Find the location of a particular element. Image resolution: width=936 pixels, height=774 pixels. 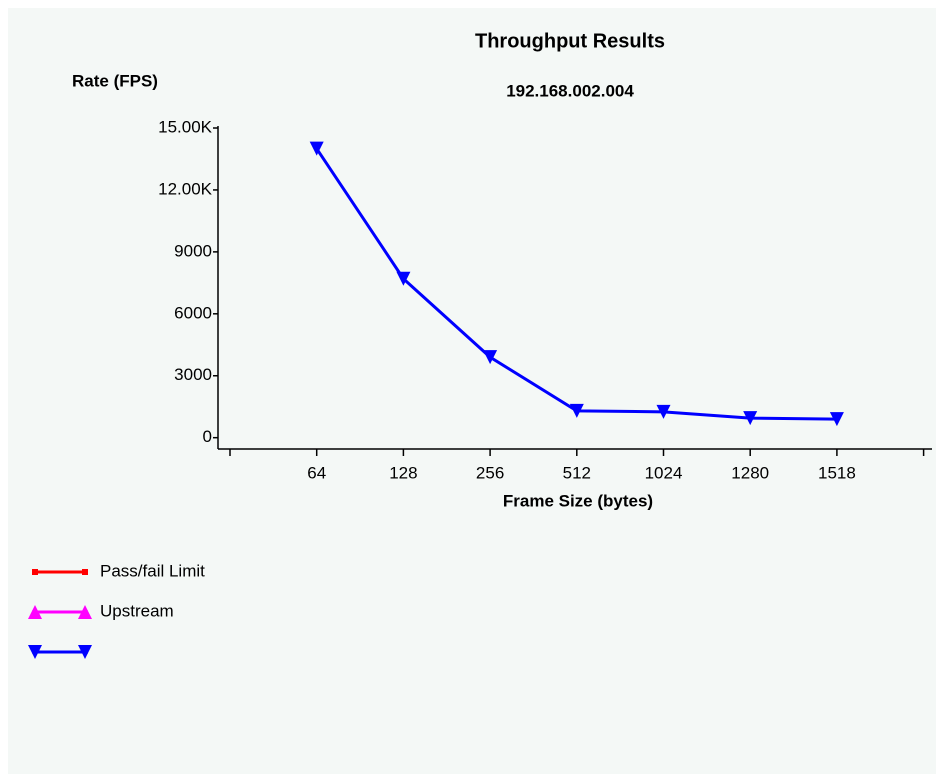

y-tick-label: 6000 is located at coordinates (193, 312).